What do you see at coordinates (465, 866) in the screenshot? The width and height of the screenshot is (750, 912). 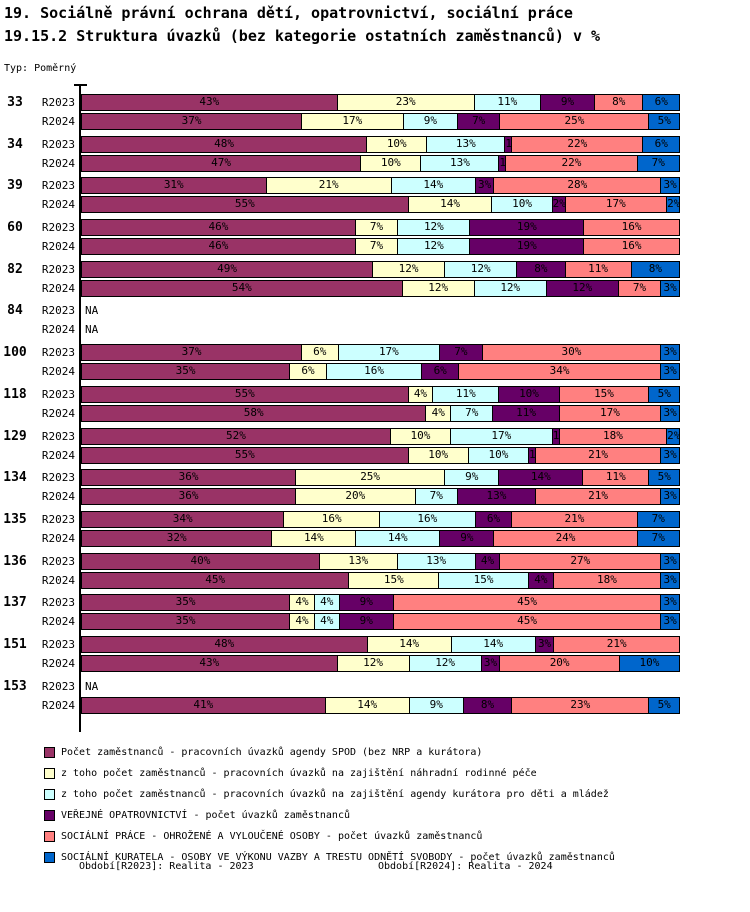 I see `period-note-r2024: Období[R2024]: Realita - 2024` at bounding box center [465, 866].